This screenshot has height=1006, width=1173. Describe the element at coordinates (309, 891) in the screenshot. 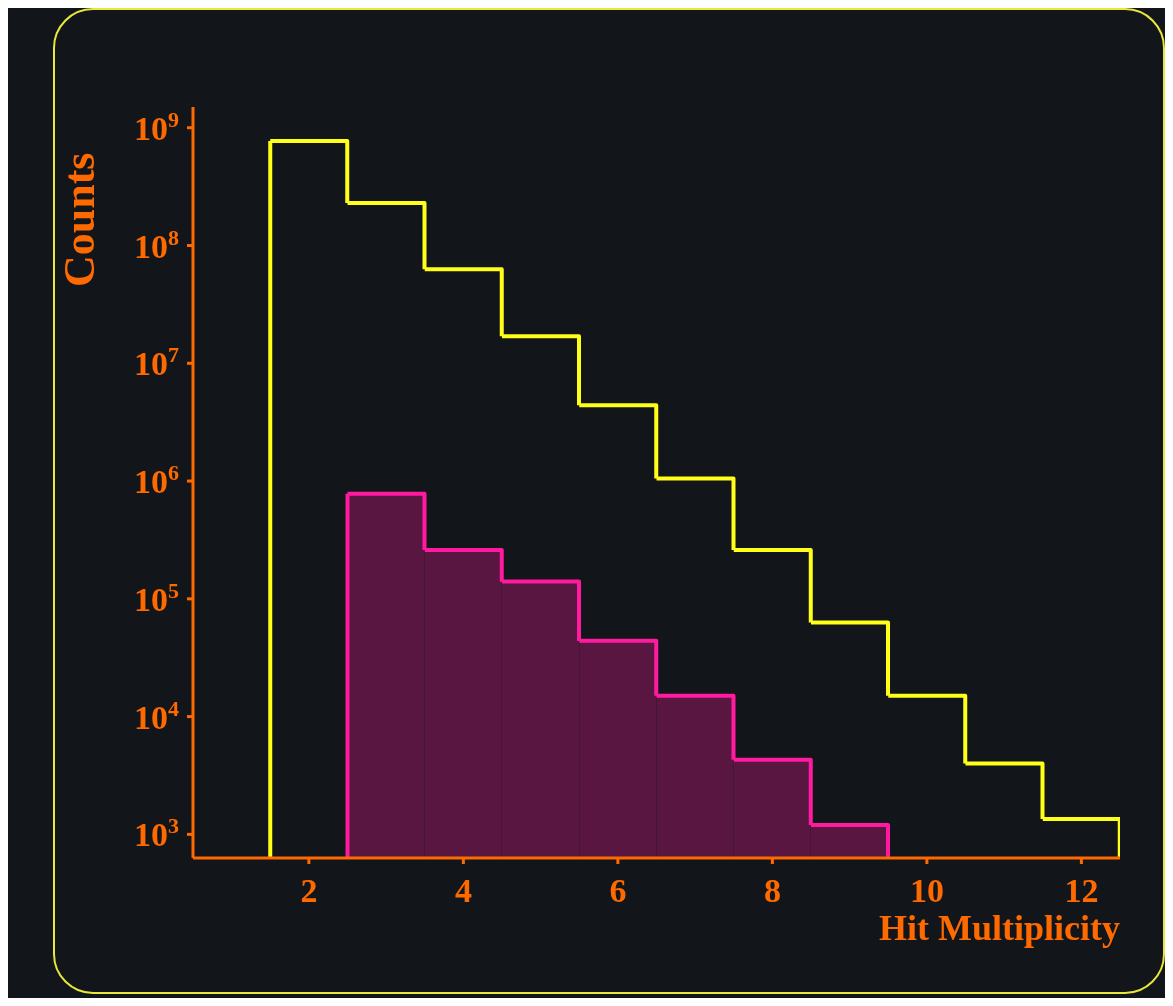

I see `x-tick-label: 2` at that location.